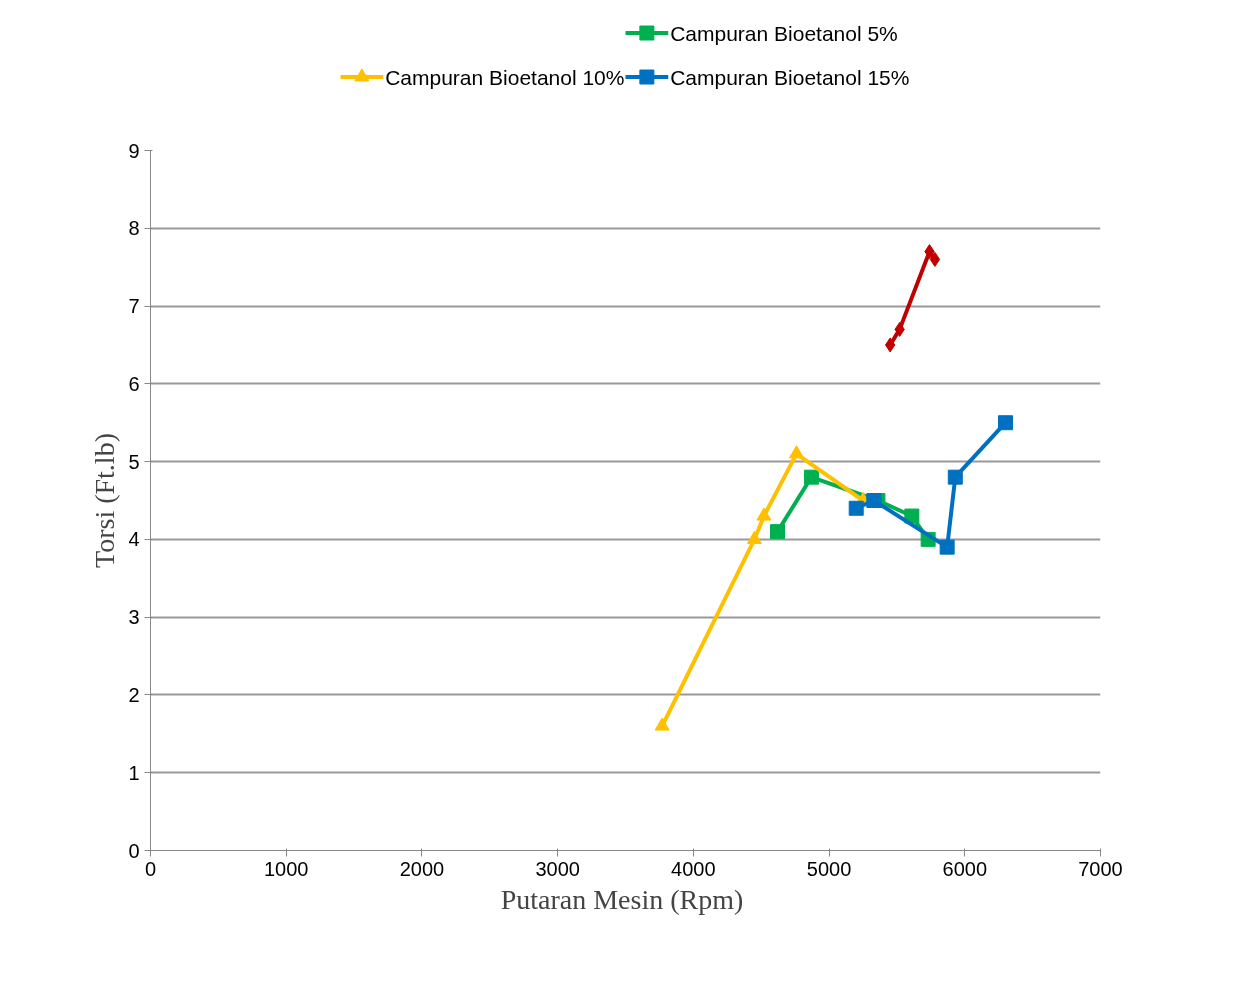 This screenshot has height=990, width=1258. What do you see at coordinates (790, 77) in the screenshot?
I see `legend-label: Campuran Bioetanol 15%` at bounding box center [790, 77].